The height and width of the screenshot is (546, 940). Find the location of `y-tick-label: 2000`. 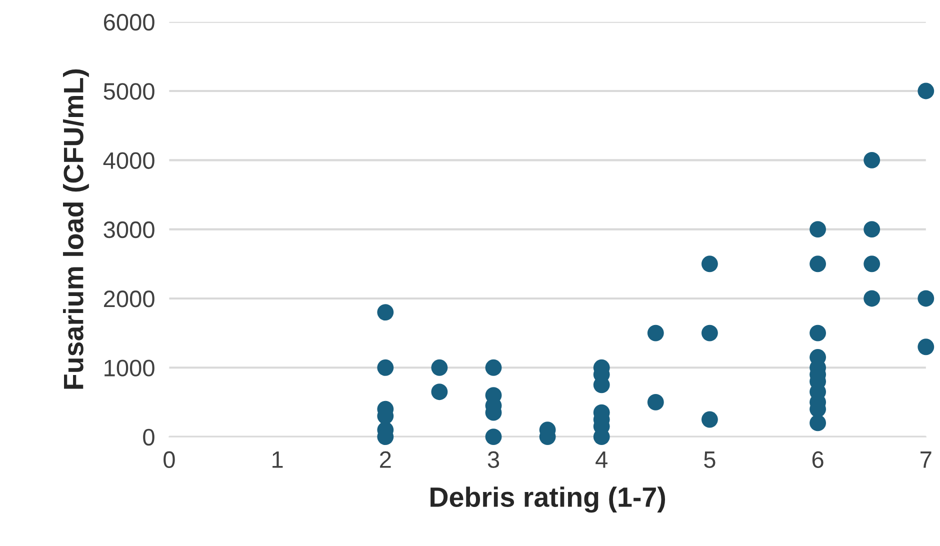

y-tick-label: 2000 is located at coordinates (129, 299).